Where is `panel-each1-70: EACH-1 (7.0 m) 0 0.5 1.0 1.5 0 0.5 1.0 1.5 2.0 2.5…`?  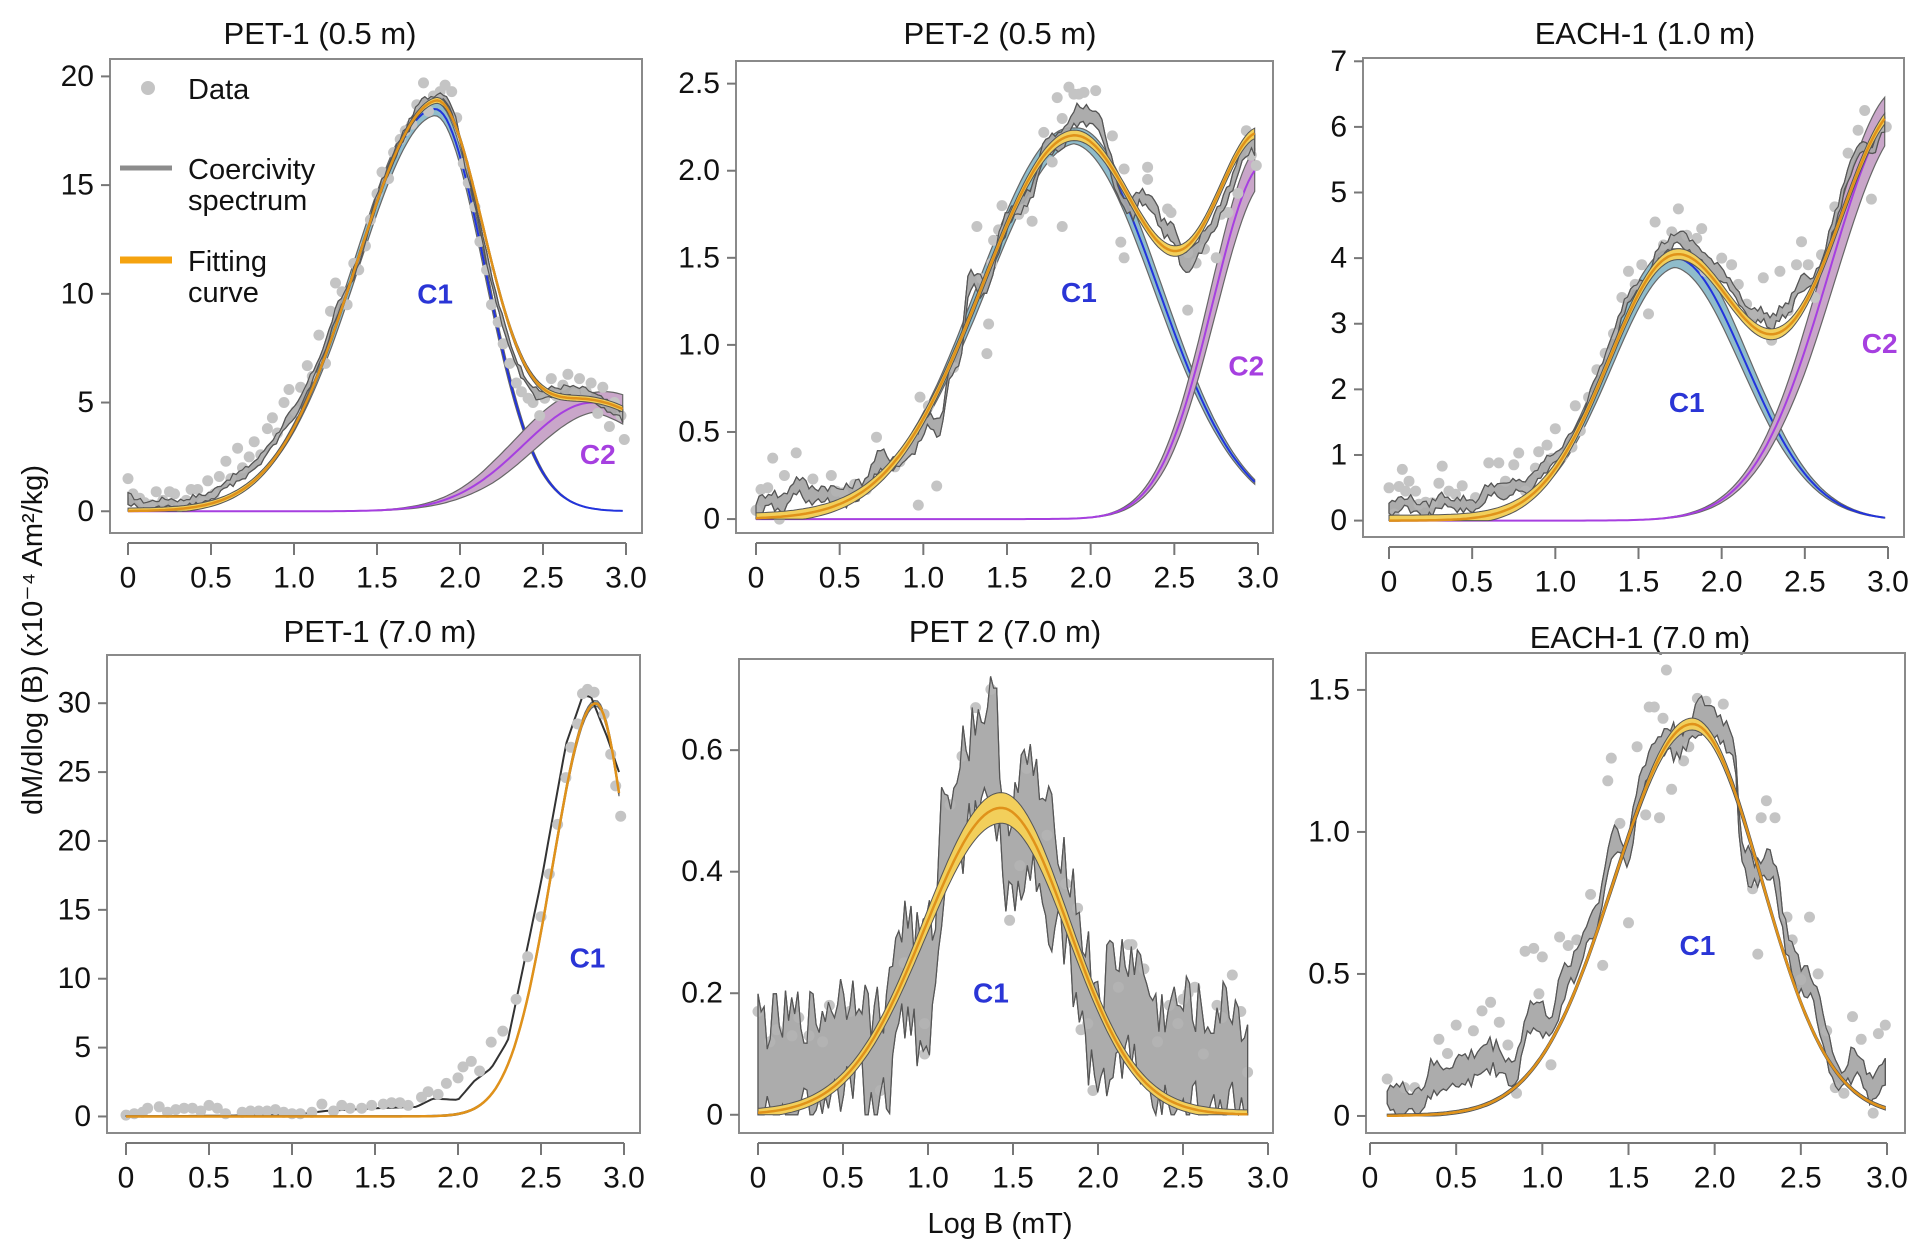 panel-each1-70: EACH-1 (7.0 m) 0 0.5 1.0 1.5 0 0.5 1.0 1.5 2.0 2.5… is located at coordinates (1608, 907).